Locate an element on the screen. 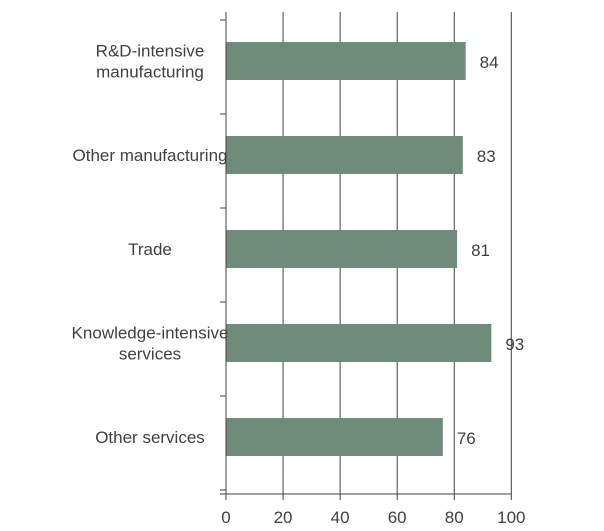  category-label-line: Trade is located at coordinates (150, 249).